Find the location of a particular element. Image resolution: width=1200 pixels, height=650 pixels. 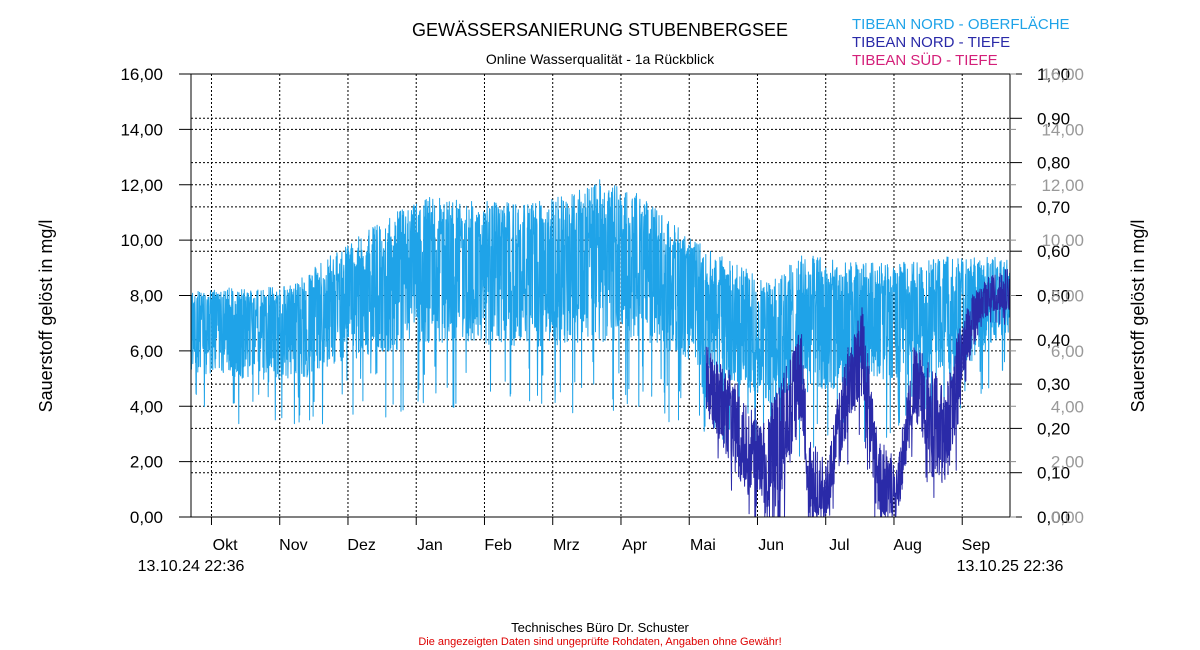

x-tick-label: Feb is located at coordinates (498, 545).